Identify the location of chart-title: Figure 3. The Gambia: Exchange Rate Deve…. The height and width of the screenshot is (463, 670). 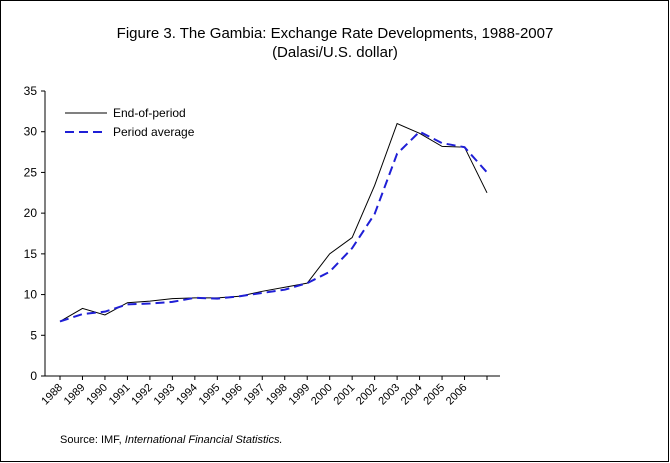
(335, 33).